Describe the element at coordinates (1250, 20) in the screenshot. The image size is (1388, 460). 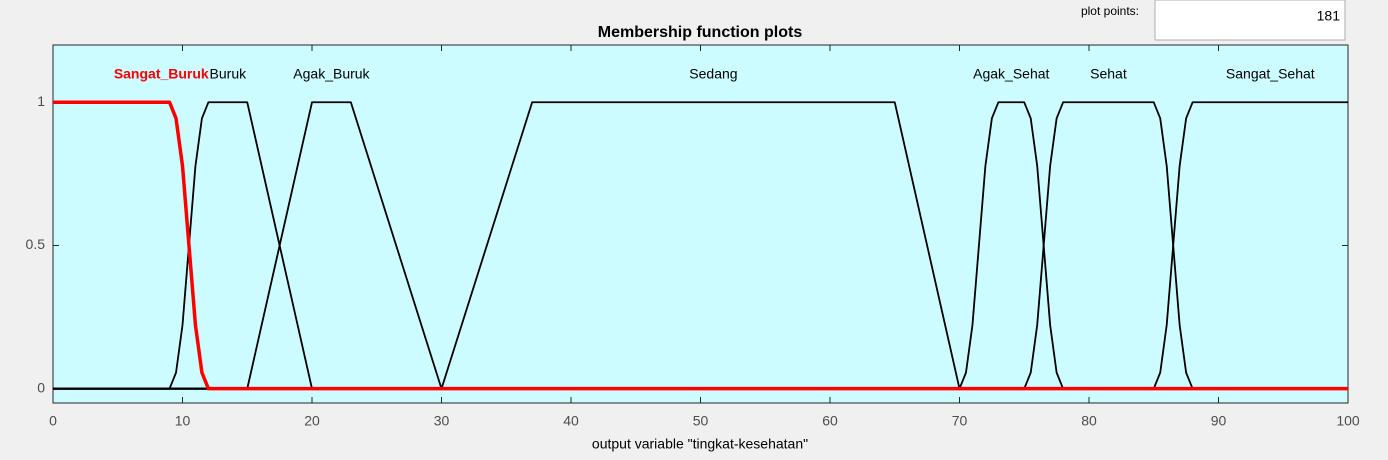
I see `plot-points-input` at that location.